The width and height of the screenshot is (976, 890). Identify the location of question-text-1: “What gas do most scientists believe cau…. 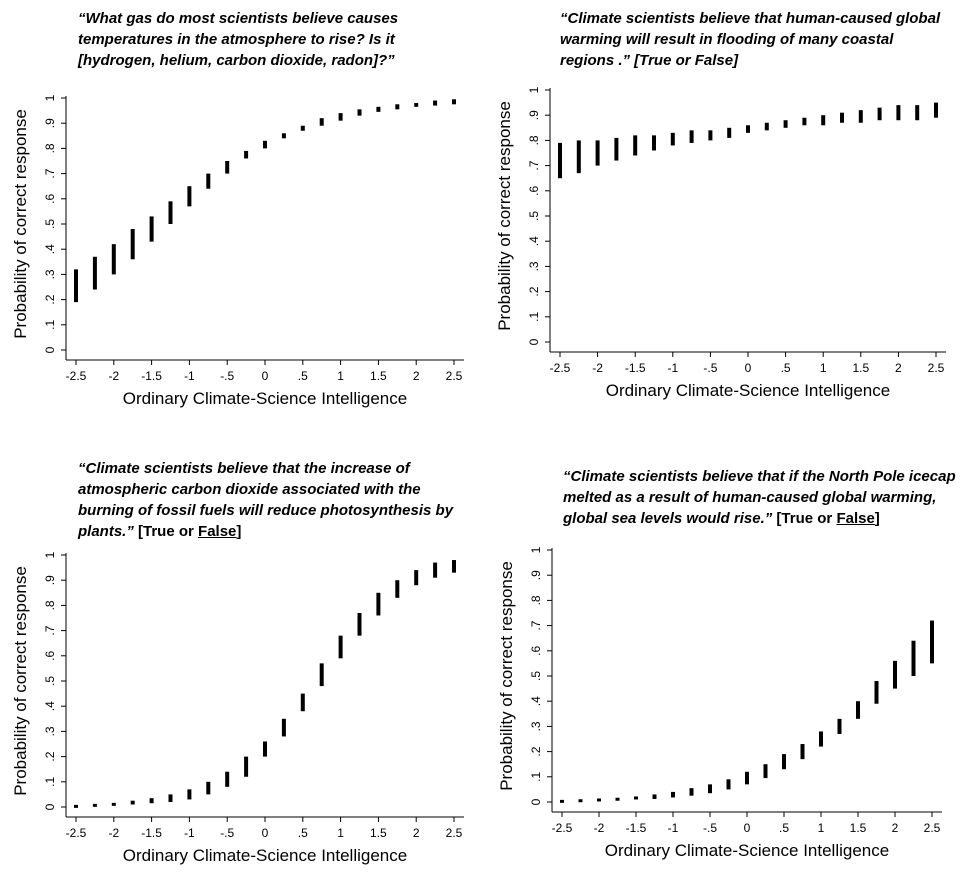
(248, 39).